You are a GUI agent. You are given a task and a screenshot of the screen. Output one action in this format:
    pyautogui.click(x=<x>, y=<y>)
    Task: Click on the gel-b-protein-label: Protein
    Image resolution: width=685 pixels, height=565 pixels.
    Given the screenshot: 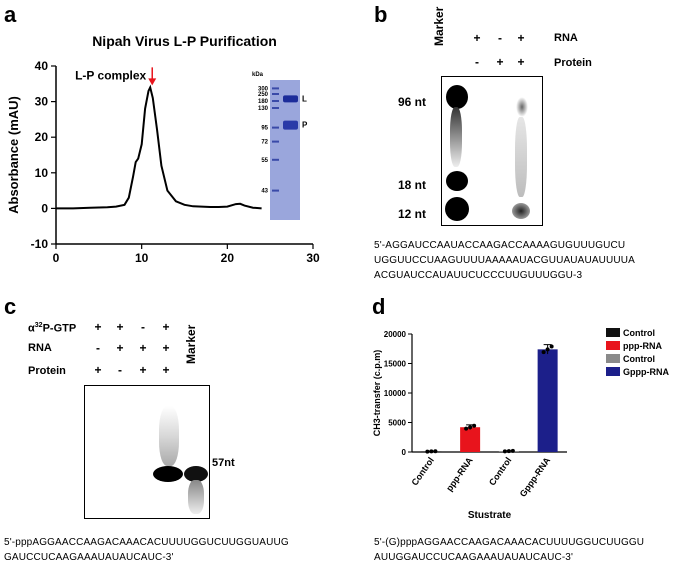 What is the action you would take?
    pyautogui.click(x=573, y=63)
    